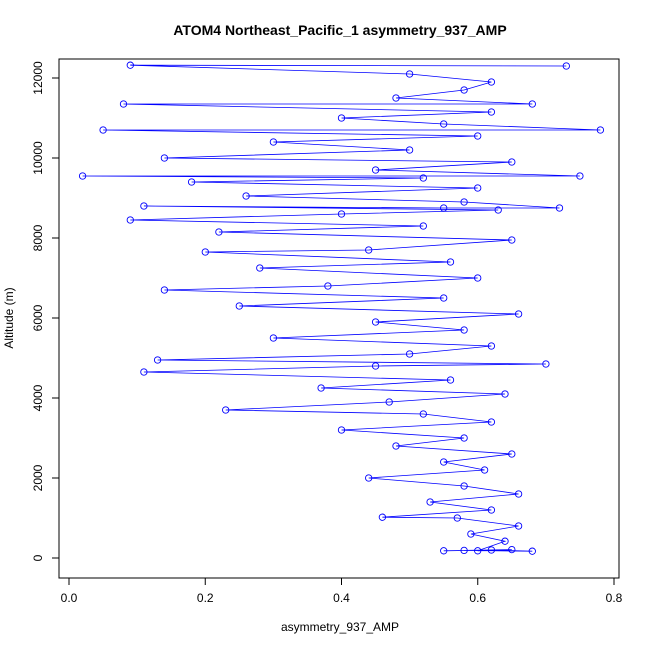 The image size is (650, 650). I want to click on x-axis-label: asymmetry_937_AMP, so click(340, 627).